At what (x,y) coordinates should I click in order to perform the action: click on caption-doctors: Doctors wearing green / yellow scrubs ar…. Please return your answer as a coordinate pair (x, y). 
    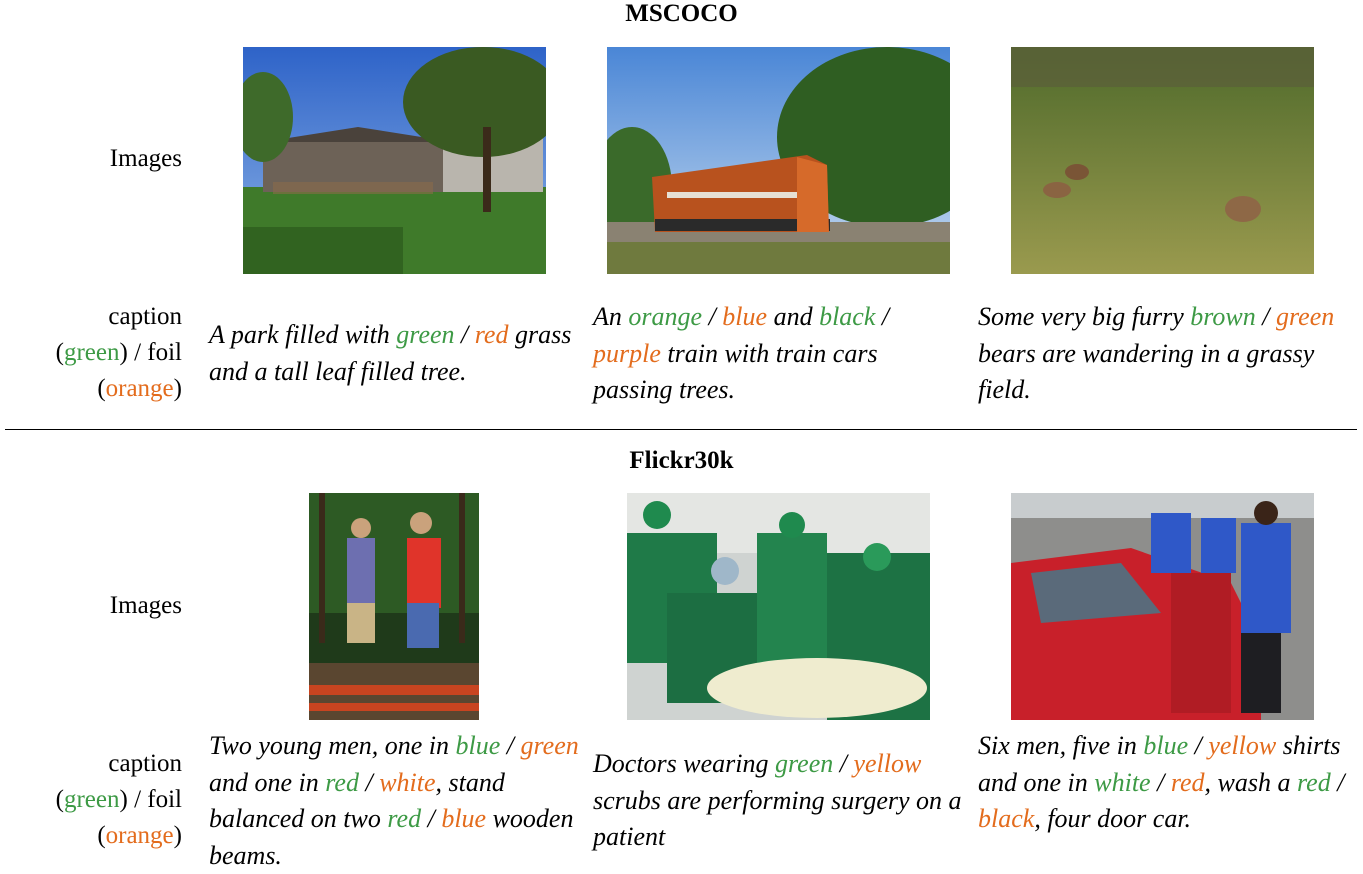
    Looking at the image, I should click on (778, 801).